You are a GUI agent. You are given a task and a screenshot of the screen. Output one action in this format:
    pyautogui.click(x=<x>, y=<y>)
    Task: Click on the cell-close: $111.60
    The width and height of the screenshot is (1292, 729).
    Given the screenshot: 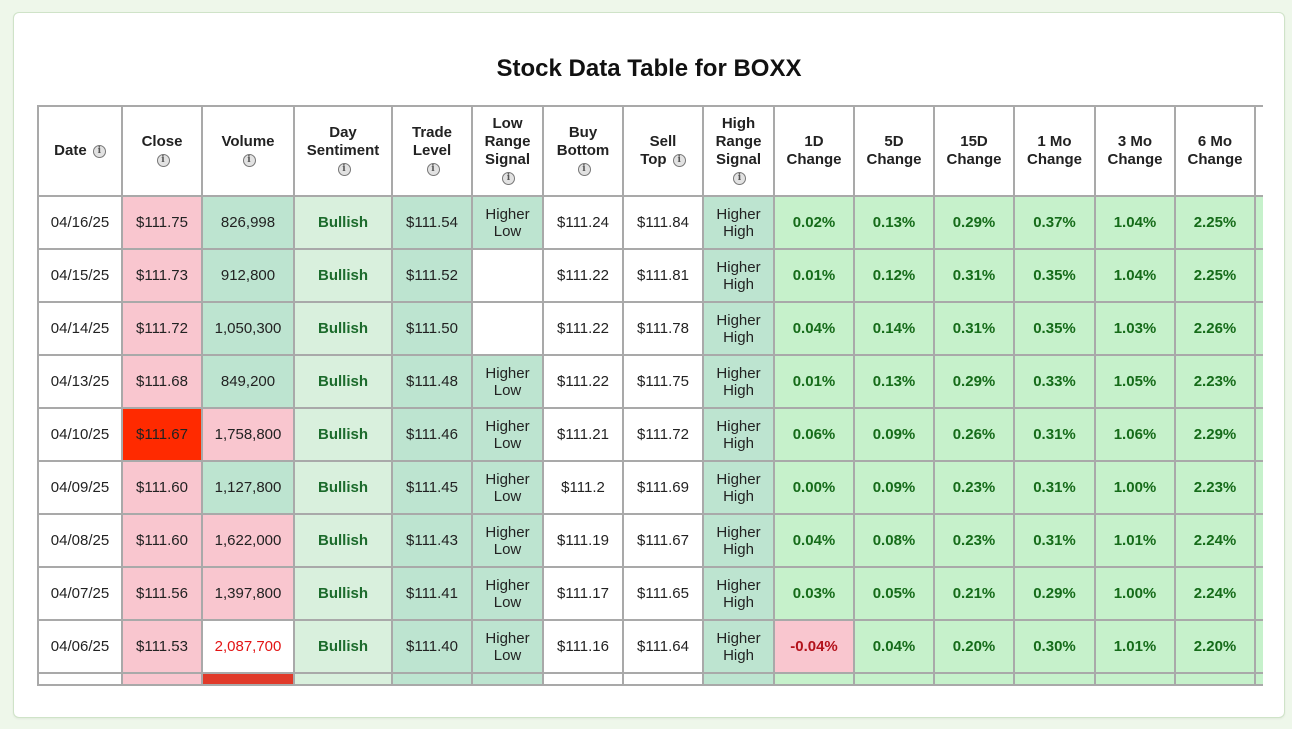 What is the action you would take?
    pyautogui.click(x=162, y=540)
    